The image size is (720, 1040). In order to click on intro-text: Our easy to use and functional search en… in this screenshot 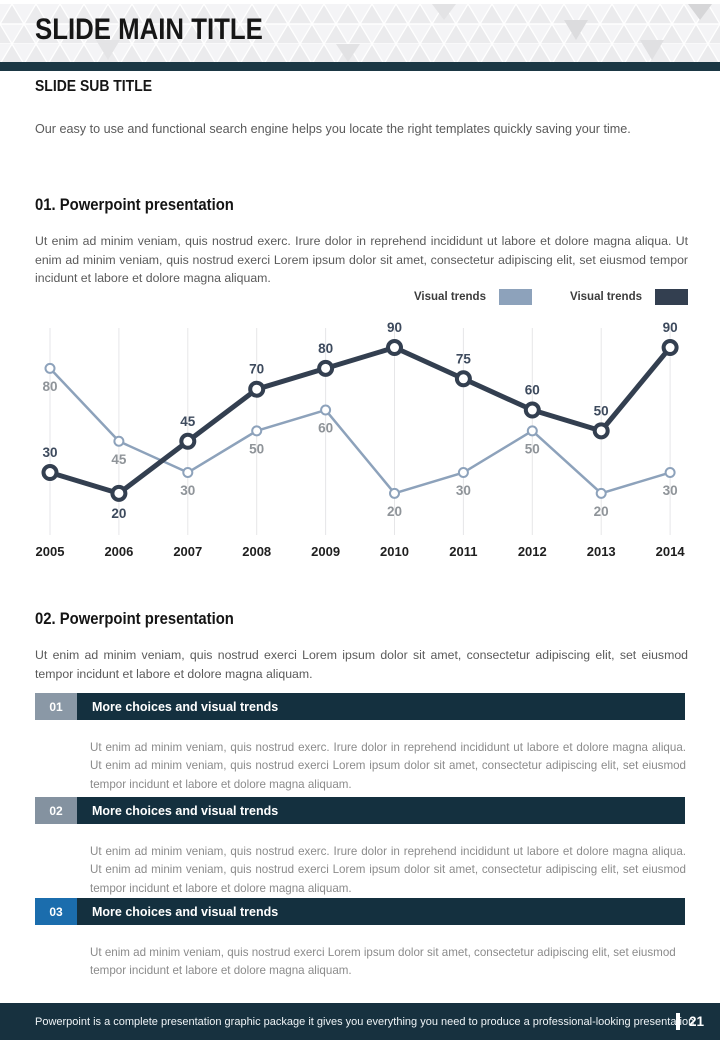, I will do `click(333, 128)`.